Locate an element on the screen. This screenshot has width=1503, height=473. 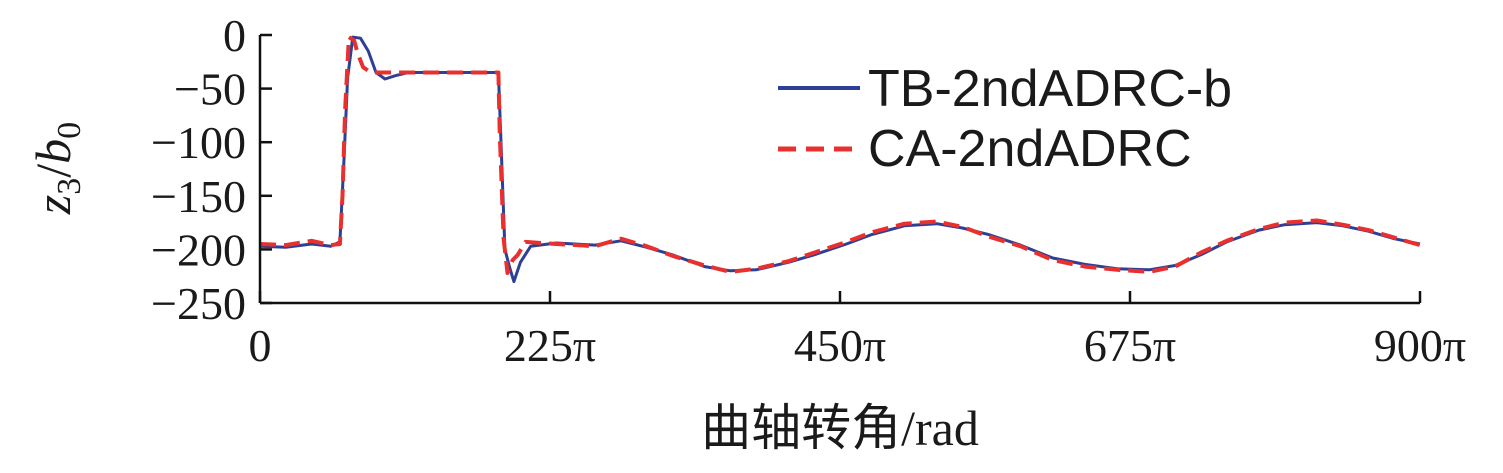
x-tick-label: 900π is located at coordinates (1420, 345).